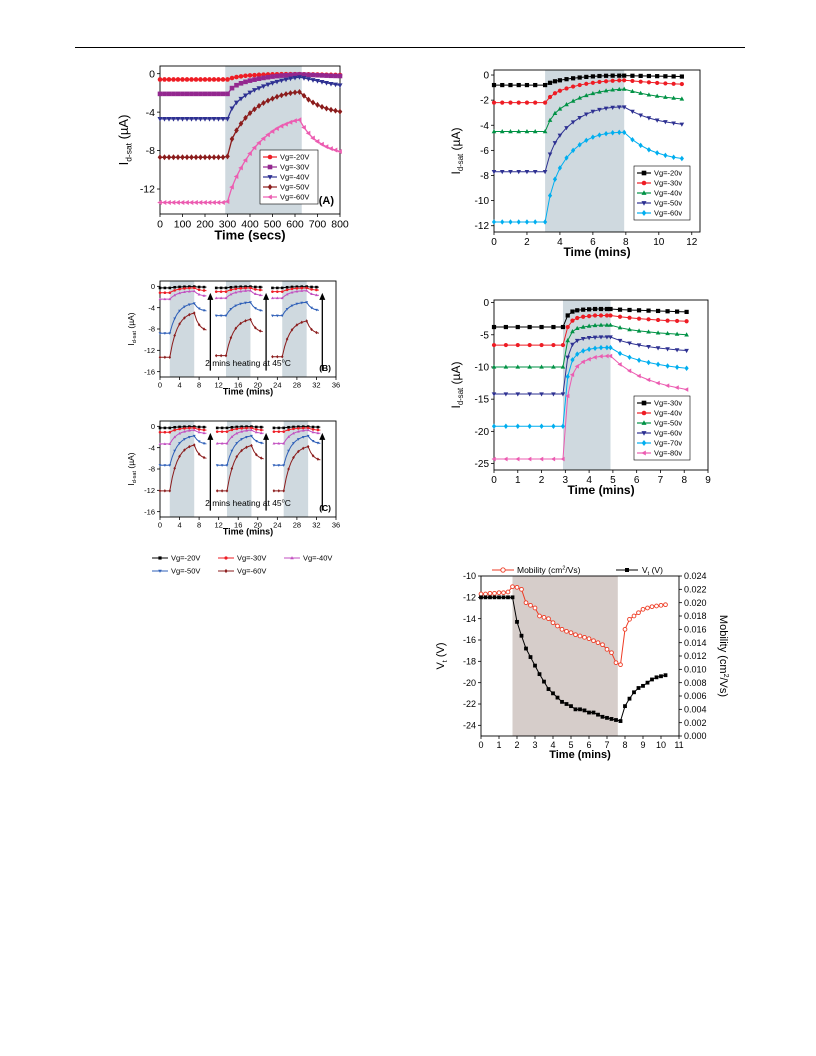 This screenshot has width=816, height=1056. Describe the element at coordinates (668, 453) in the screenshot. I see `legend-entry: Vg=-80v` at that location.